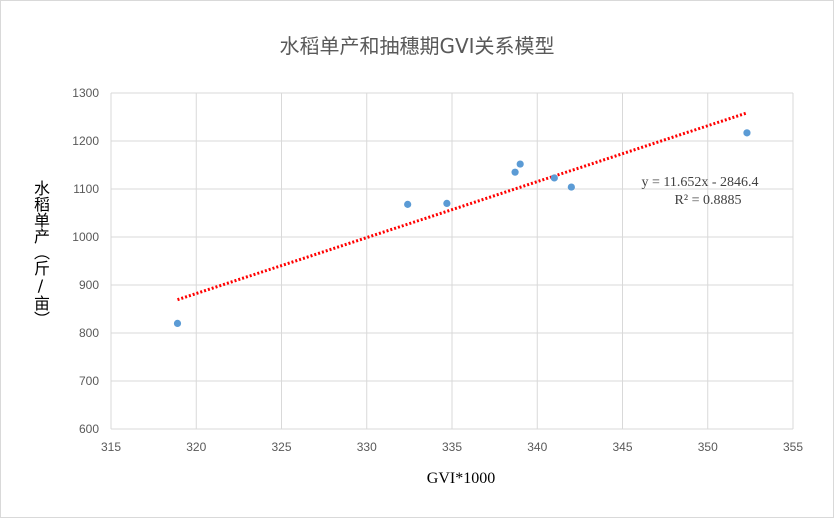  I want to click on y-axis-label: 水稻单产（斤/亩）, so click(40, 253).